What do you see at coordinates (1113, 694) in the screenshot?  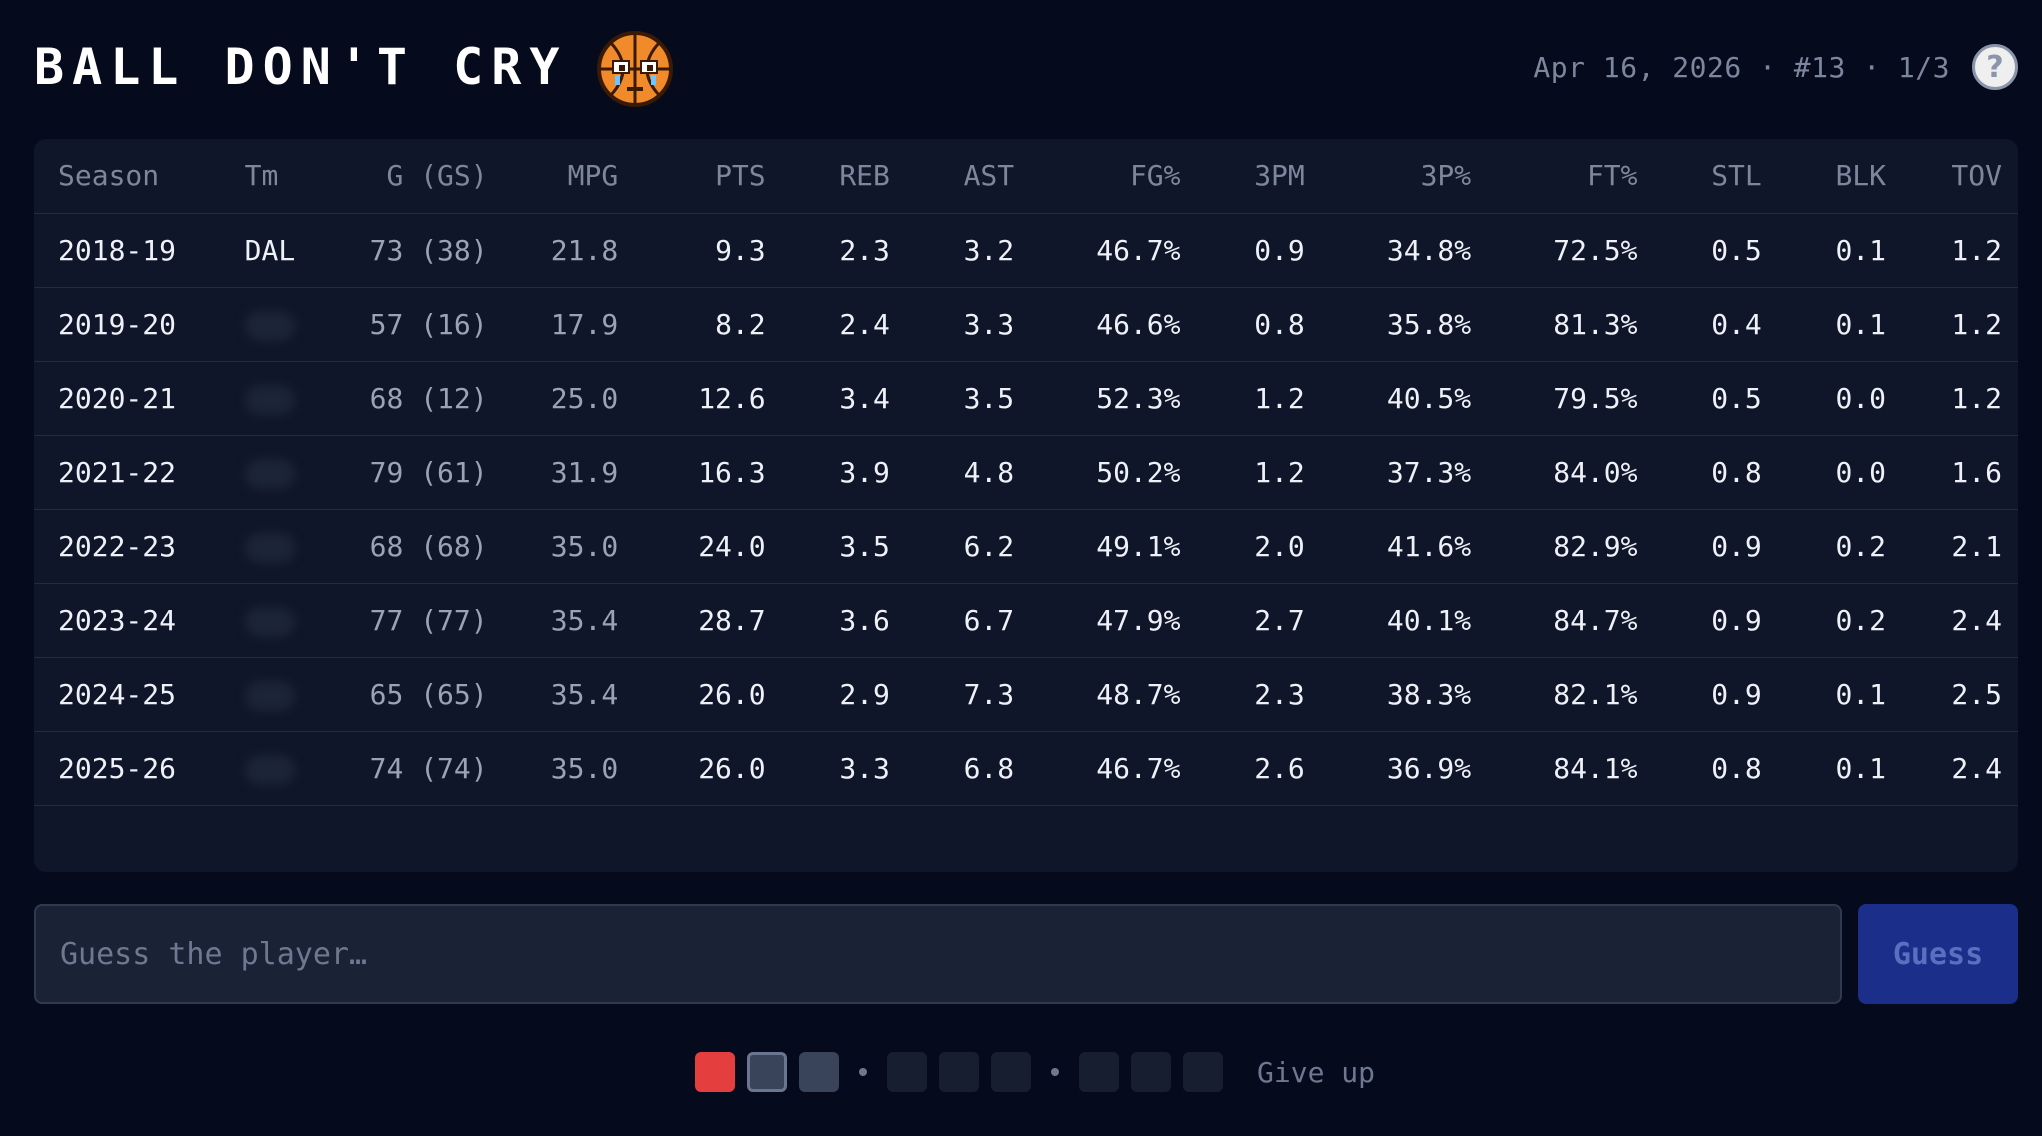 I see `cell-fg: 48.7%` at bounding box center [1113, 694].